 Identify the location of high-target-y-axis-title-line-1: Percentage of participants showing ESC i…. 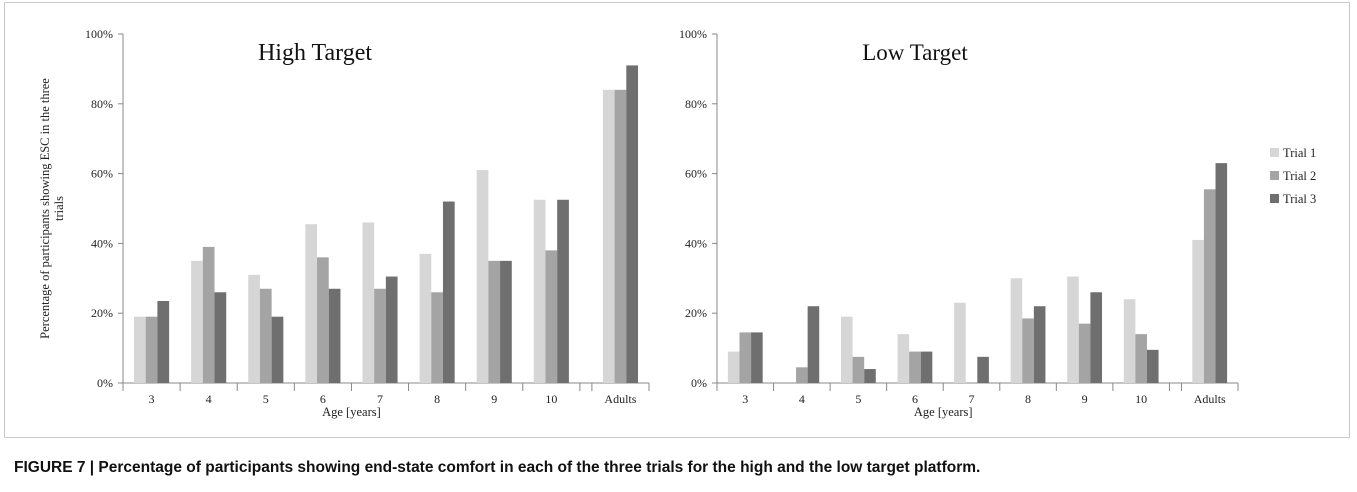
(45, 208).